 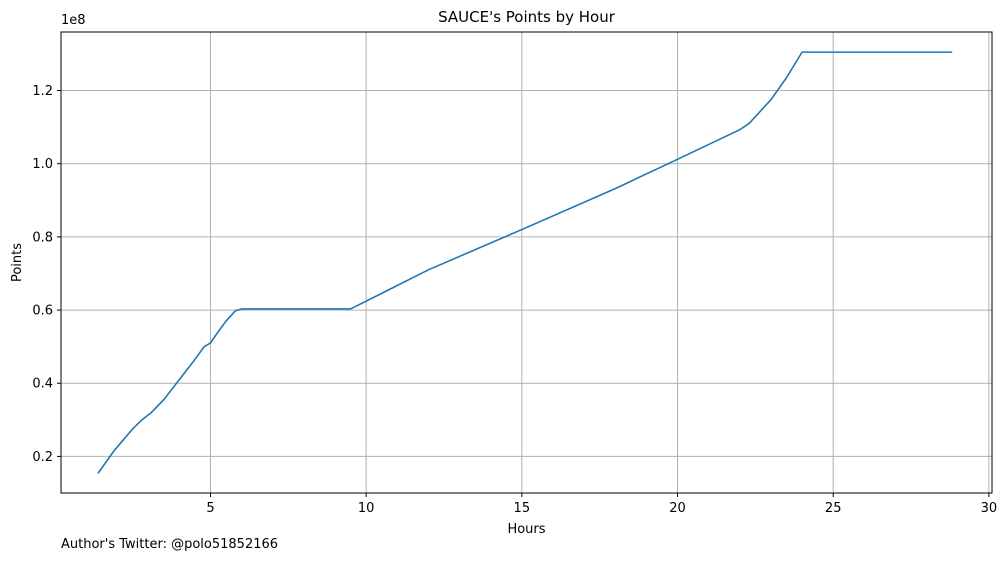 What do you see at coordinates (601, 504) in the screenshot?
I see `x-axis-ticks: 5 10 15 20 25 30` at bounding box center [601, 504].